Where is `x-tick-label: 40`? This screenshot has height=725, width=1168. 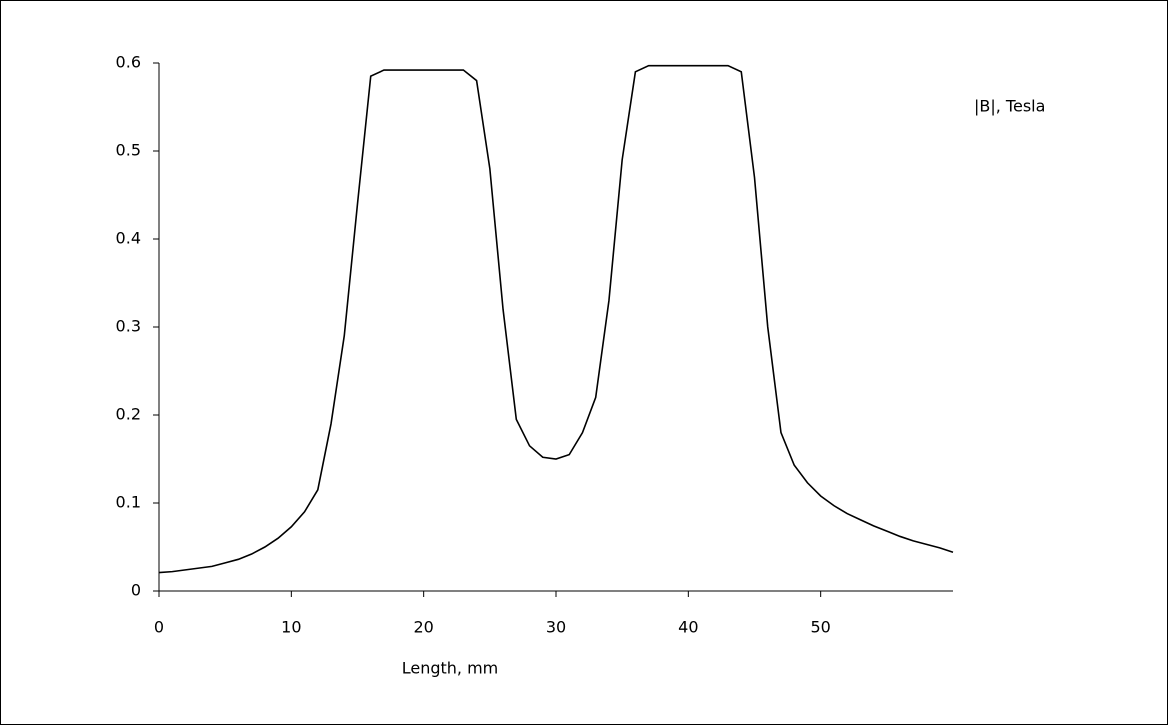
x-tick-label: 40 is located at coordinates (688, 627).